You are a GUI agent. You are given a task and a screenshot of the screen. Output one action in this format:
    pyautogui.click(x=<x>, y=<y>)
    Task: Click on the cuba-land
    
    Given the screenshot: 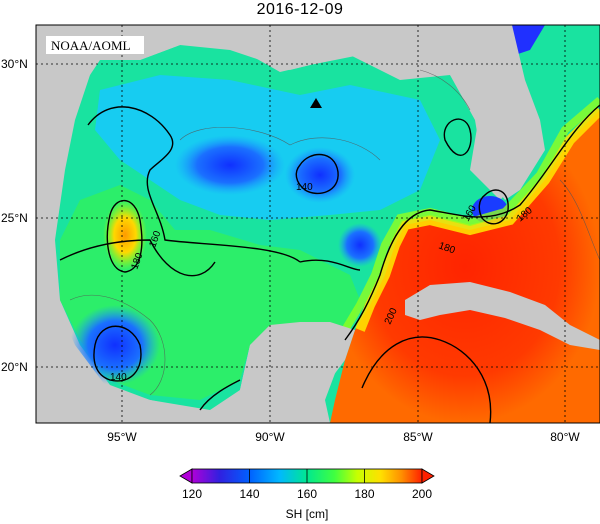 What is the action you would take?
    pyautogui.click(x=502, y=316)
    